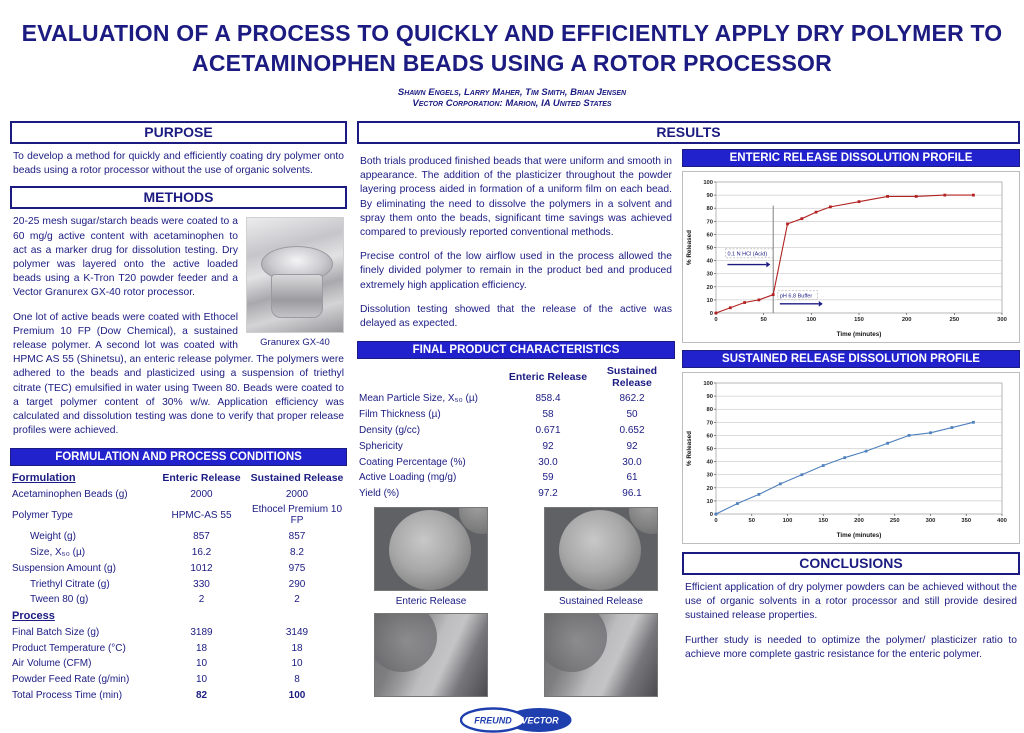 This screenshot has width=1024, height=733. I want to click on svg-text: 80, so click(710, 410).